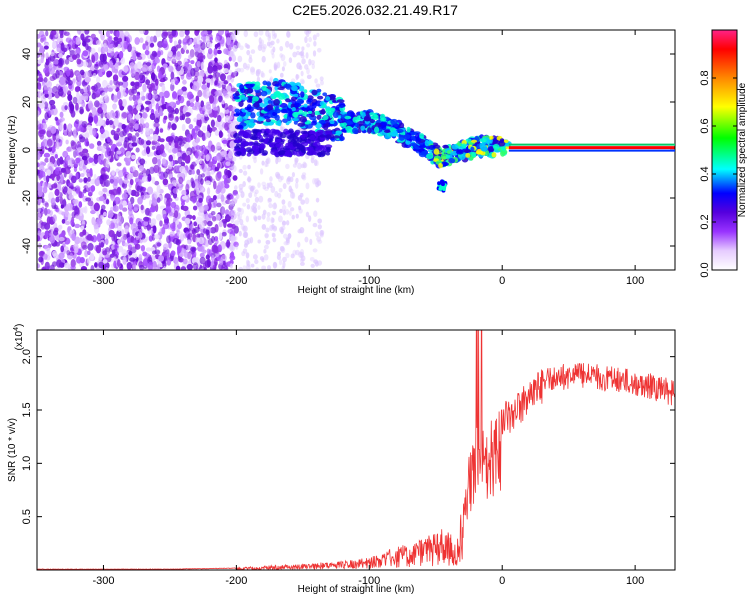  Describe the element at coordinates (27, 409) in the screenshot. I see `y-tick-label: 1.5` at that location.